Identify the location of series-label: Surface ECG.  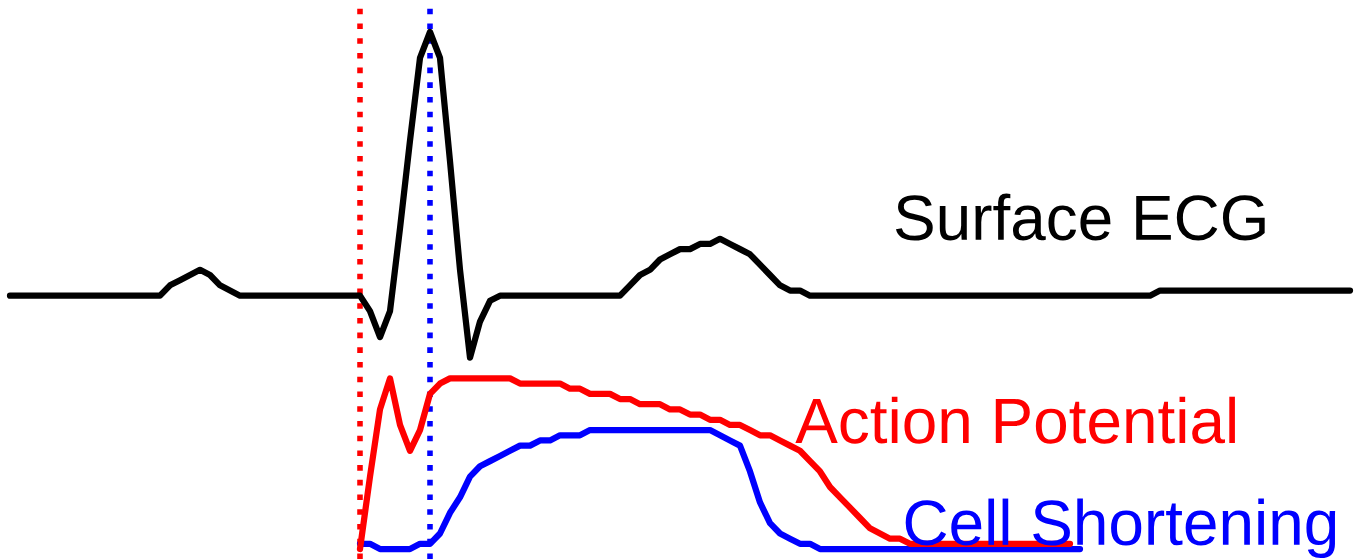
(1080, 217).